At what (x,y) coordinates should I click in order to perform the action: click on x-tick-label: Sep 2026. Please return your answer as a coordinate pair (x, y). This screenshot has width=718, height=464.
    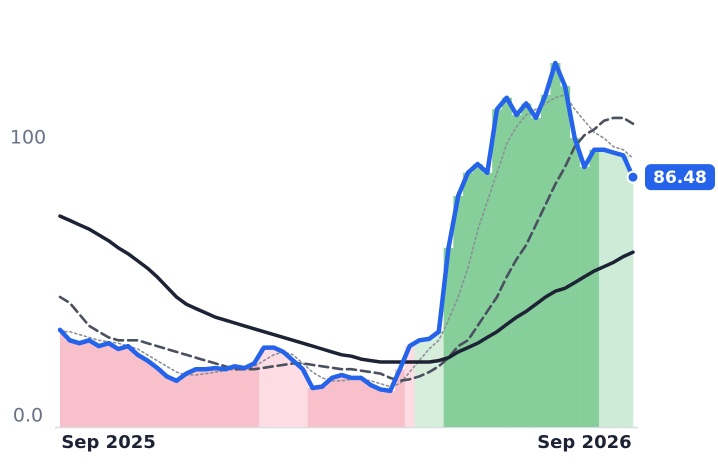
    Looking at the image, I should click on (584, 442).